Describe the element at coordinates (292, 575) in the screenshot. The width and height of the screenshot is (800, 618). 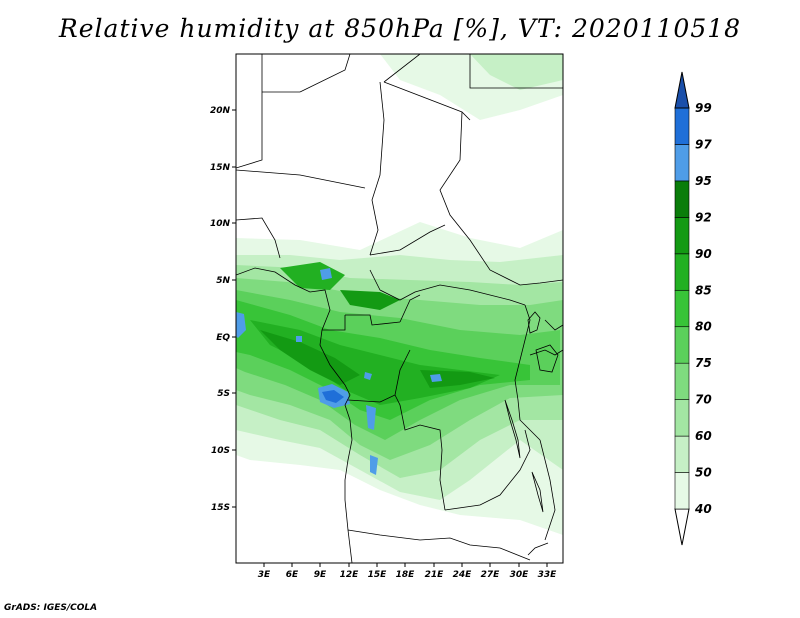
I see `lon-label-6e: 6E` at that location.